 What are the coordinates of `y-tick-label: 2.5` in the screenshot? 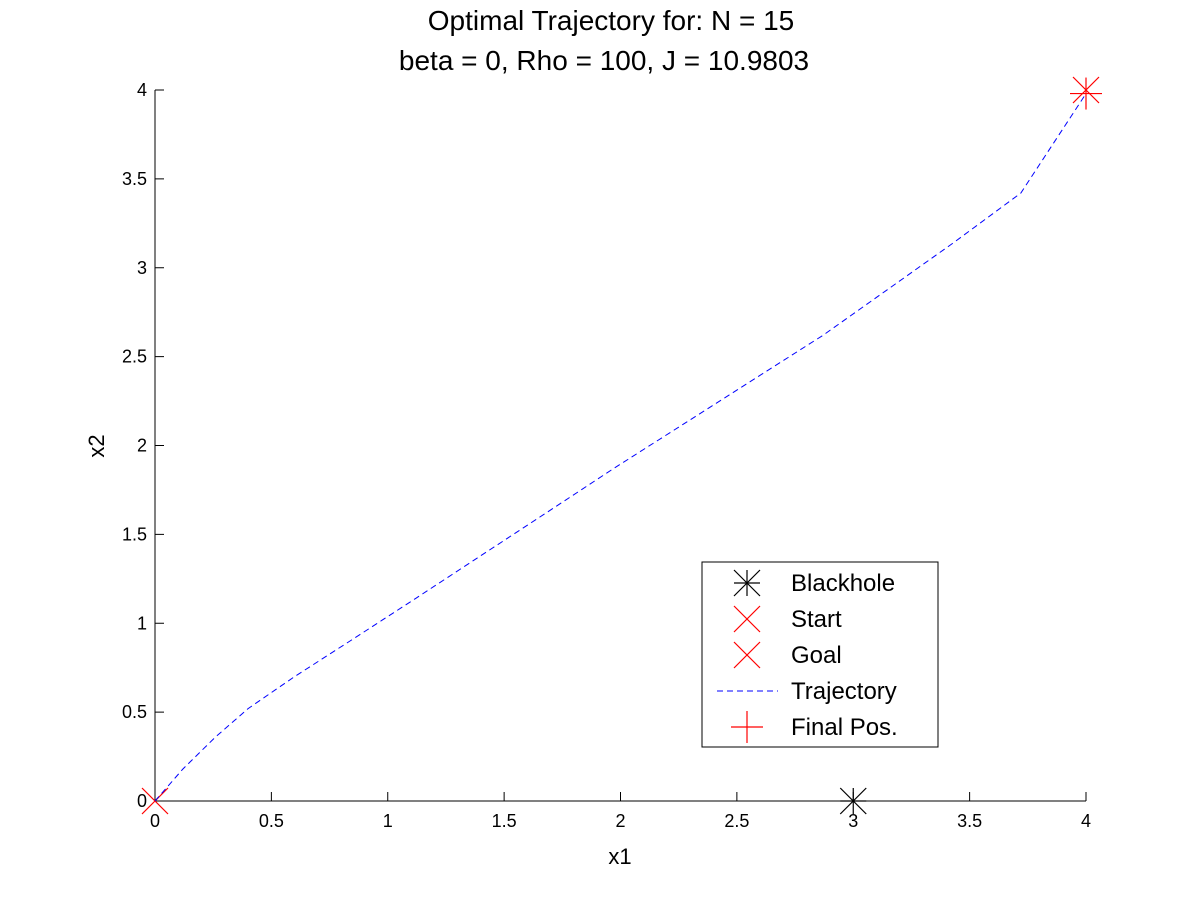 It's located at (134, 357).